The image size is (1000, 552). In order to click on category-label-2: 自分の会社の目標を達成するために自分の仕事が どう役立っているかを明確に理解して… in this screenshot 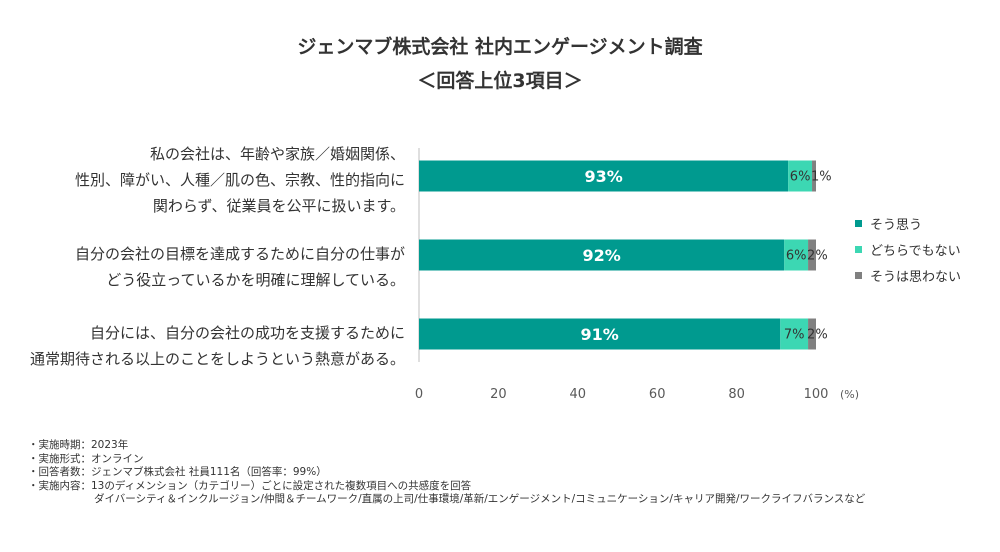, I will do `click(240, 267)`.